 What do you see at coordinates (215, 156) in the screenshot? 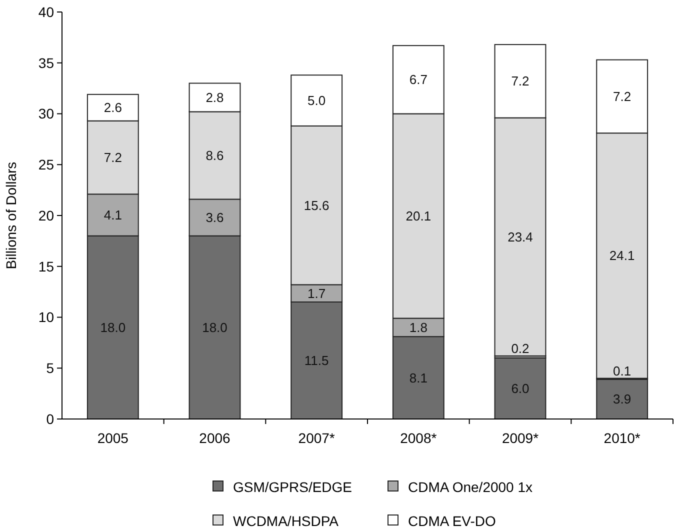
I see `data-label: 8.6` at bounding box center [215, 156].